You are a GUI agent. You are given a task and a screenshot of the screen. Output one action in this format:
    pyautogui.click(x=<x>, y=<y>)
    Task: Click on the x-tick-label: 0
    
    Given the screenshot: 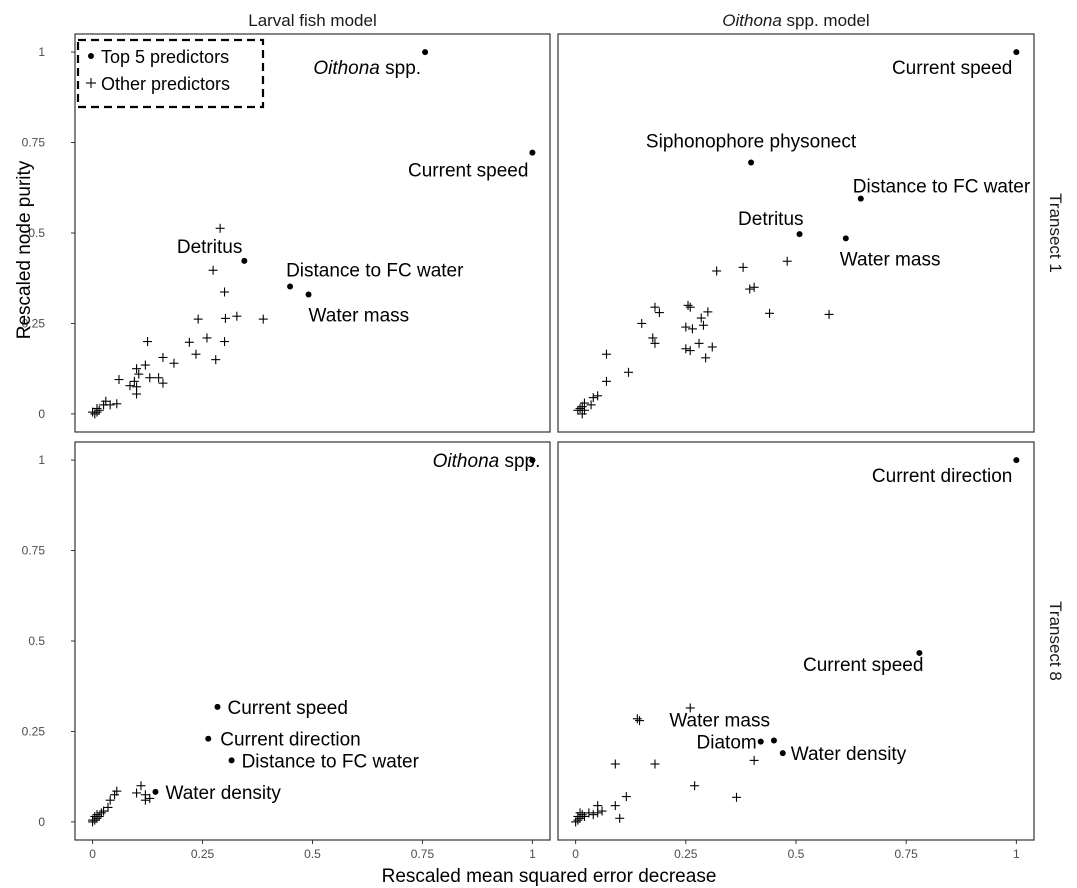 What is the action you would take?
    pyautogui.click(x=575, y=854)
    